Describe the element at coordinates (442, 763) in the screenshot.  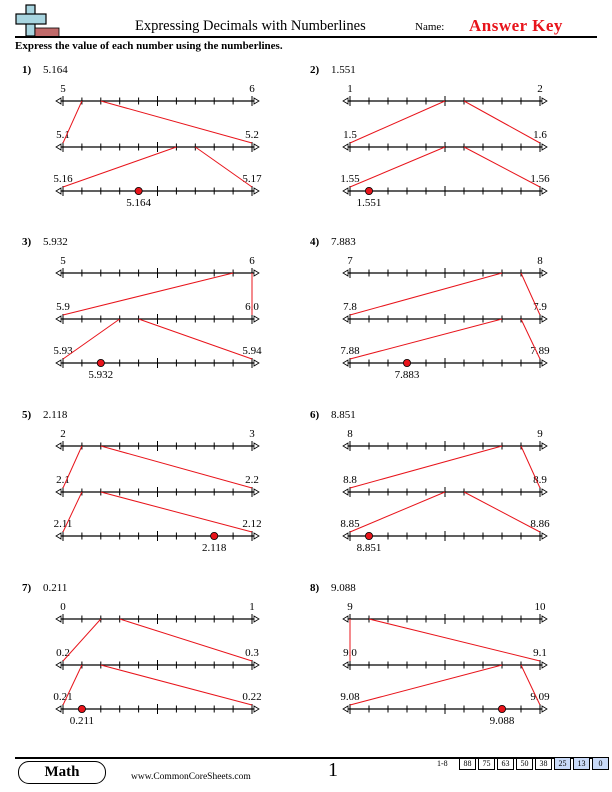
I see `score-range: 1-8` at that location.